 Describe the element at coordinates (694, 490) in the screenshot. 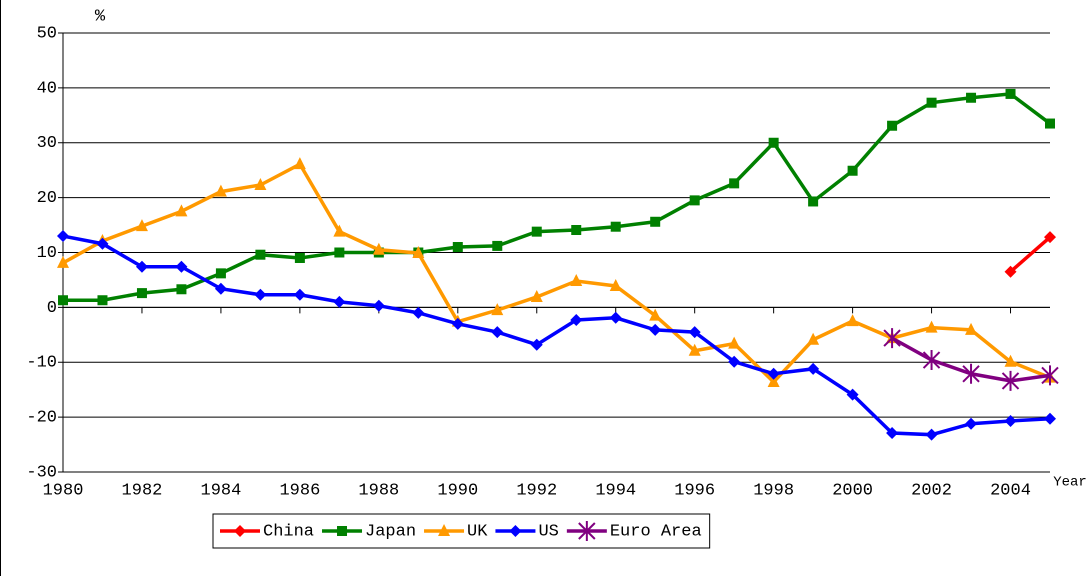

I see `x-tick-label: 1996` at that location.